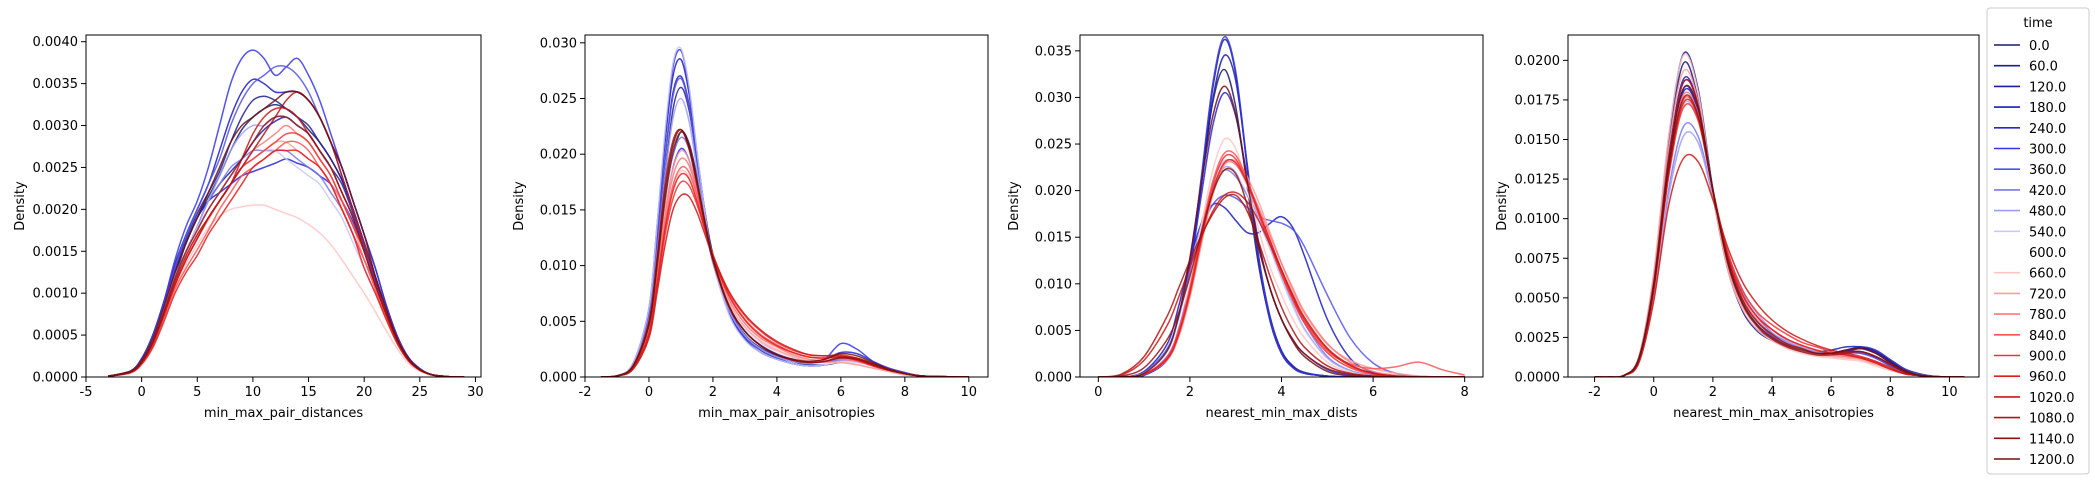 The width and height of the screenshot is (2095, 484). What do you see at coordinates (2047, 294) in the screenshot?
I see `legend-label: 720.0` at bounding box center [2047, 294].